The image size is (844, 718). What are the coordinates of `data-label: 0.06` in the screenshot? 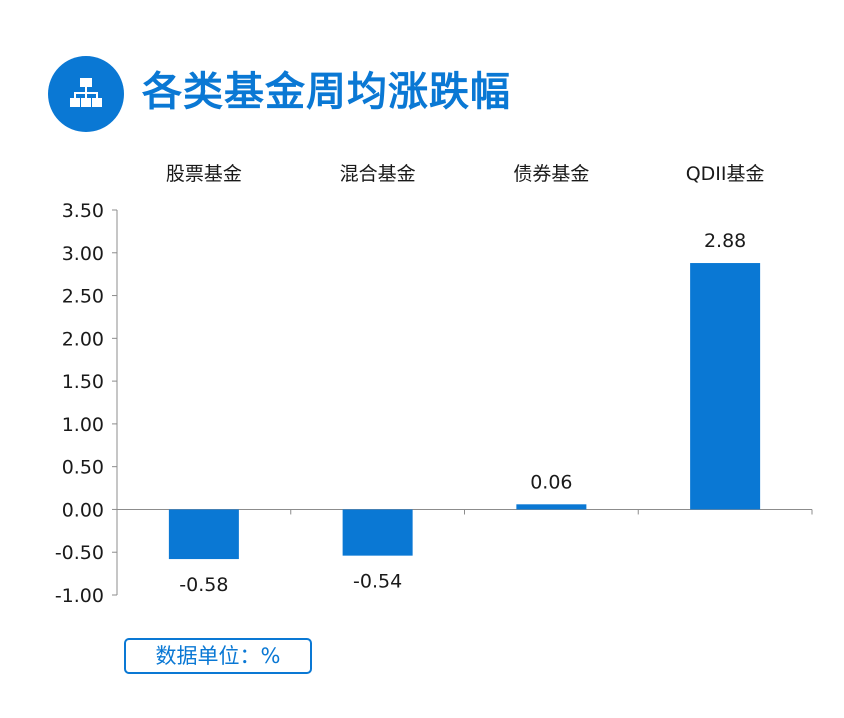 It's located at (551, 482).